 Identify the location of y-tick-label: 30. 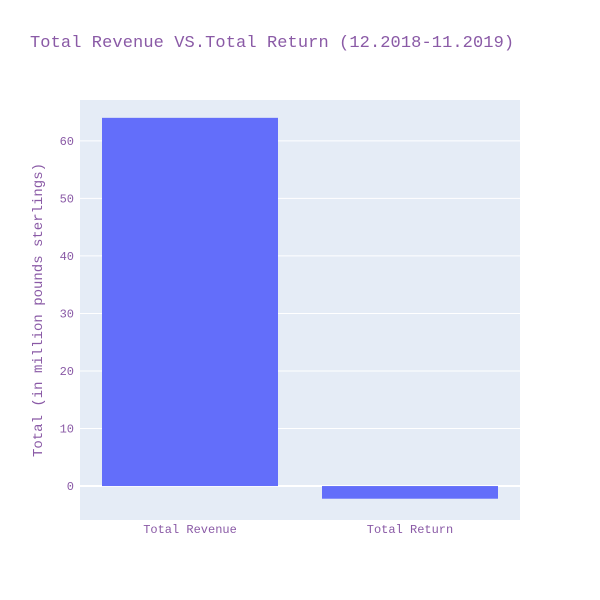
(67, 314).